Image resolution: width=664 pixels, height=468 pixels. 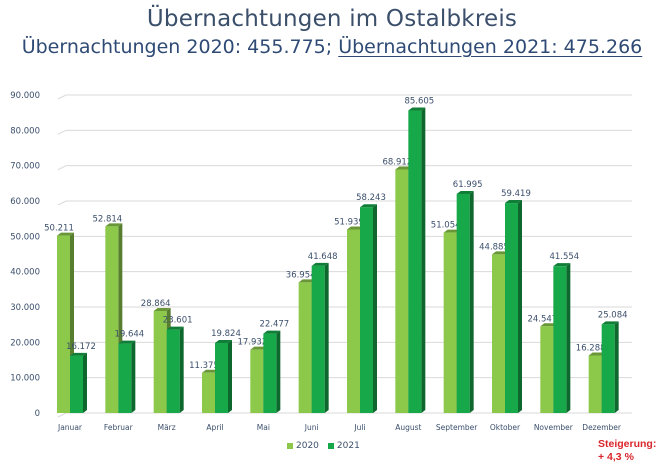 What do you see at coordinates (616, 457) in the screenshot?
I see `increase-value: + 4,3 %` at bounding box center [616, 457].